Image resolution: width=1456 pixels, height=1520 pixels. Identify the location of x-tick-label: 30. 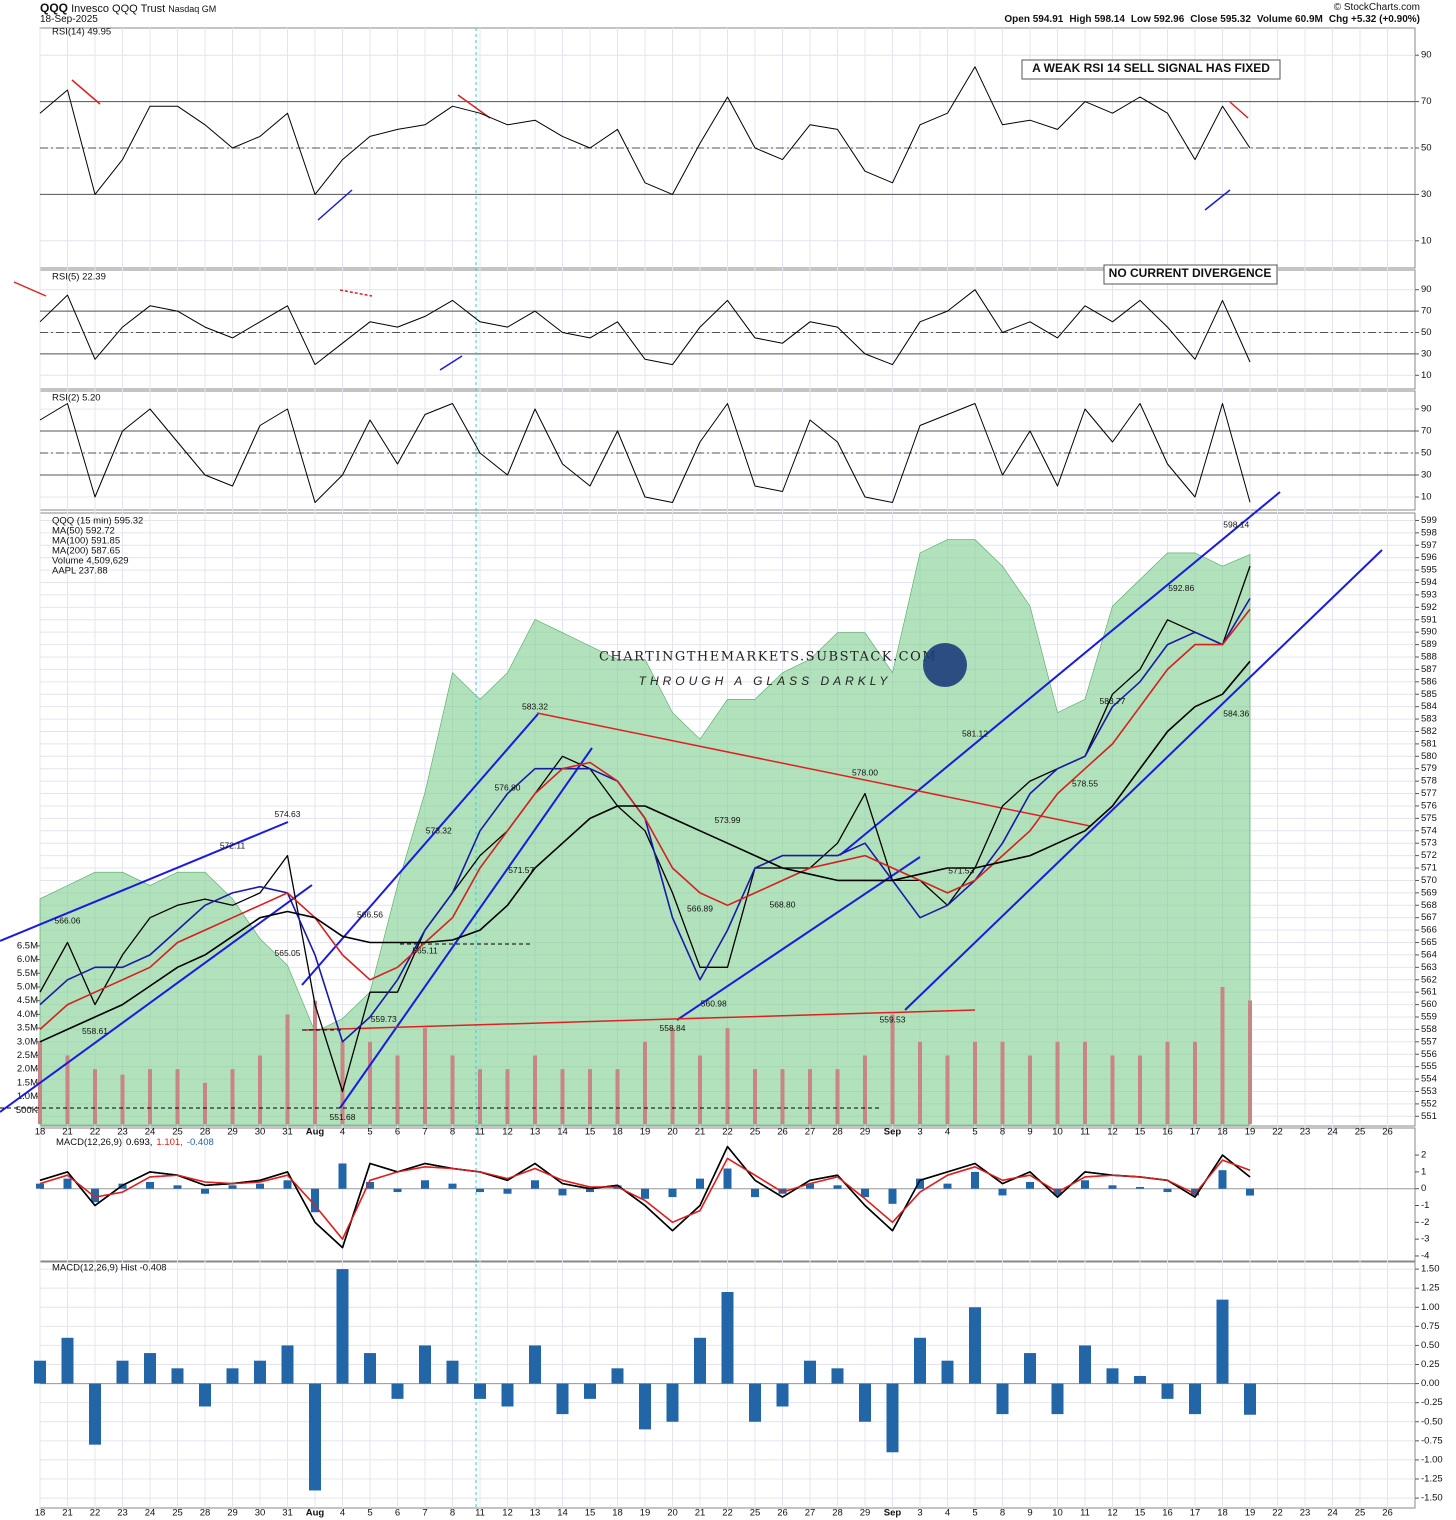
(260, 1132).